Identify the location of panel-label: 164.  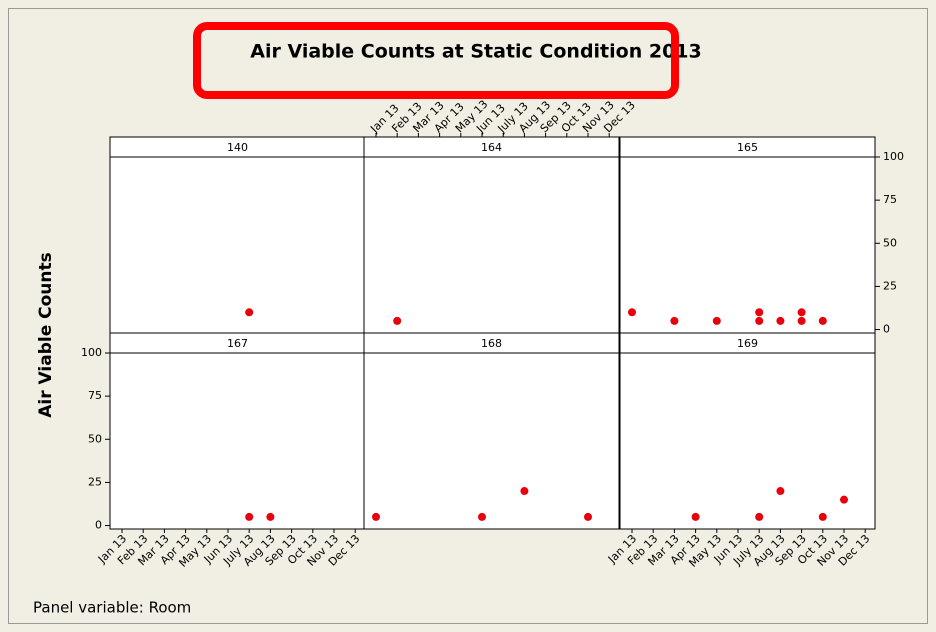
(491, 147).